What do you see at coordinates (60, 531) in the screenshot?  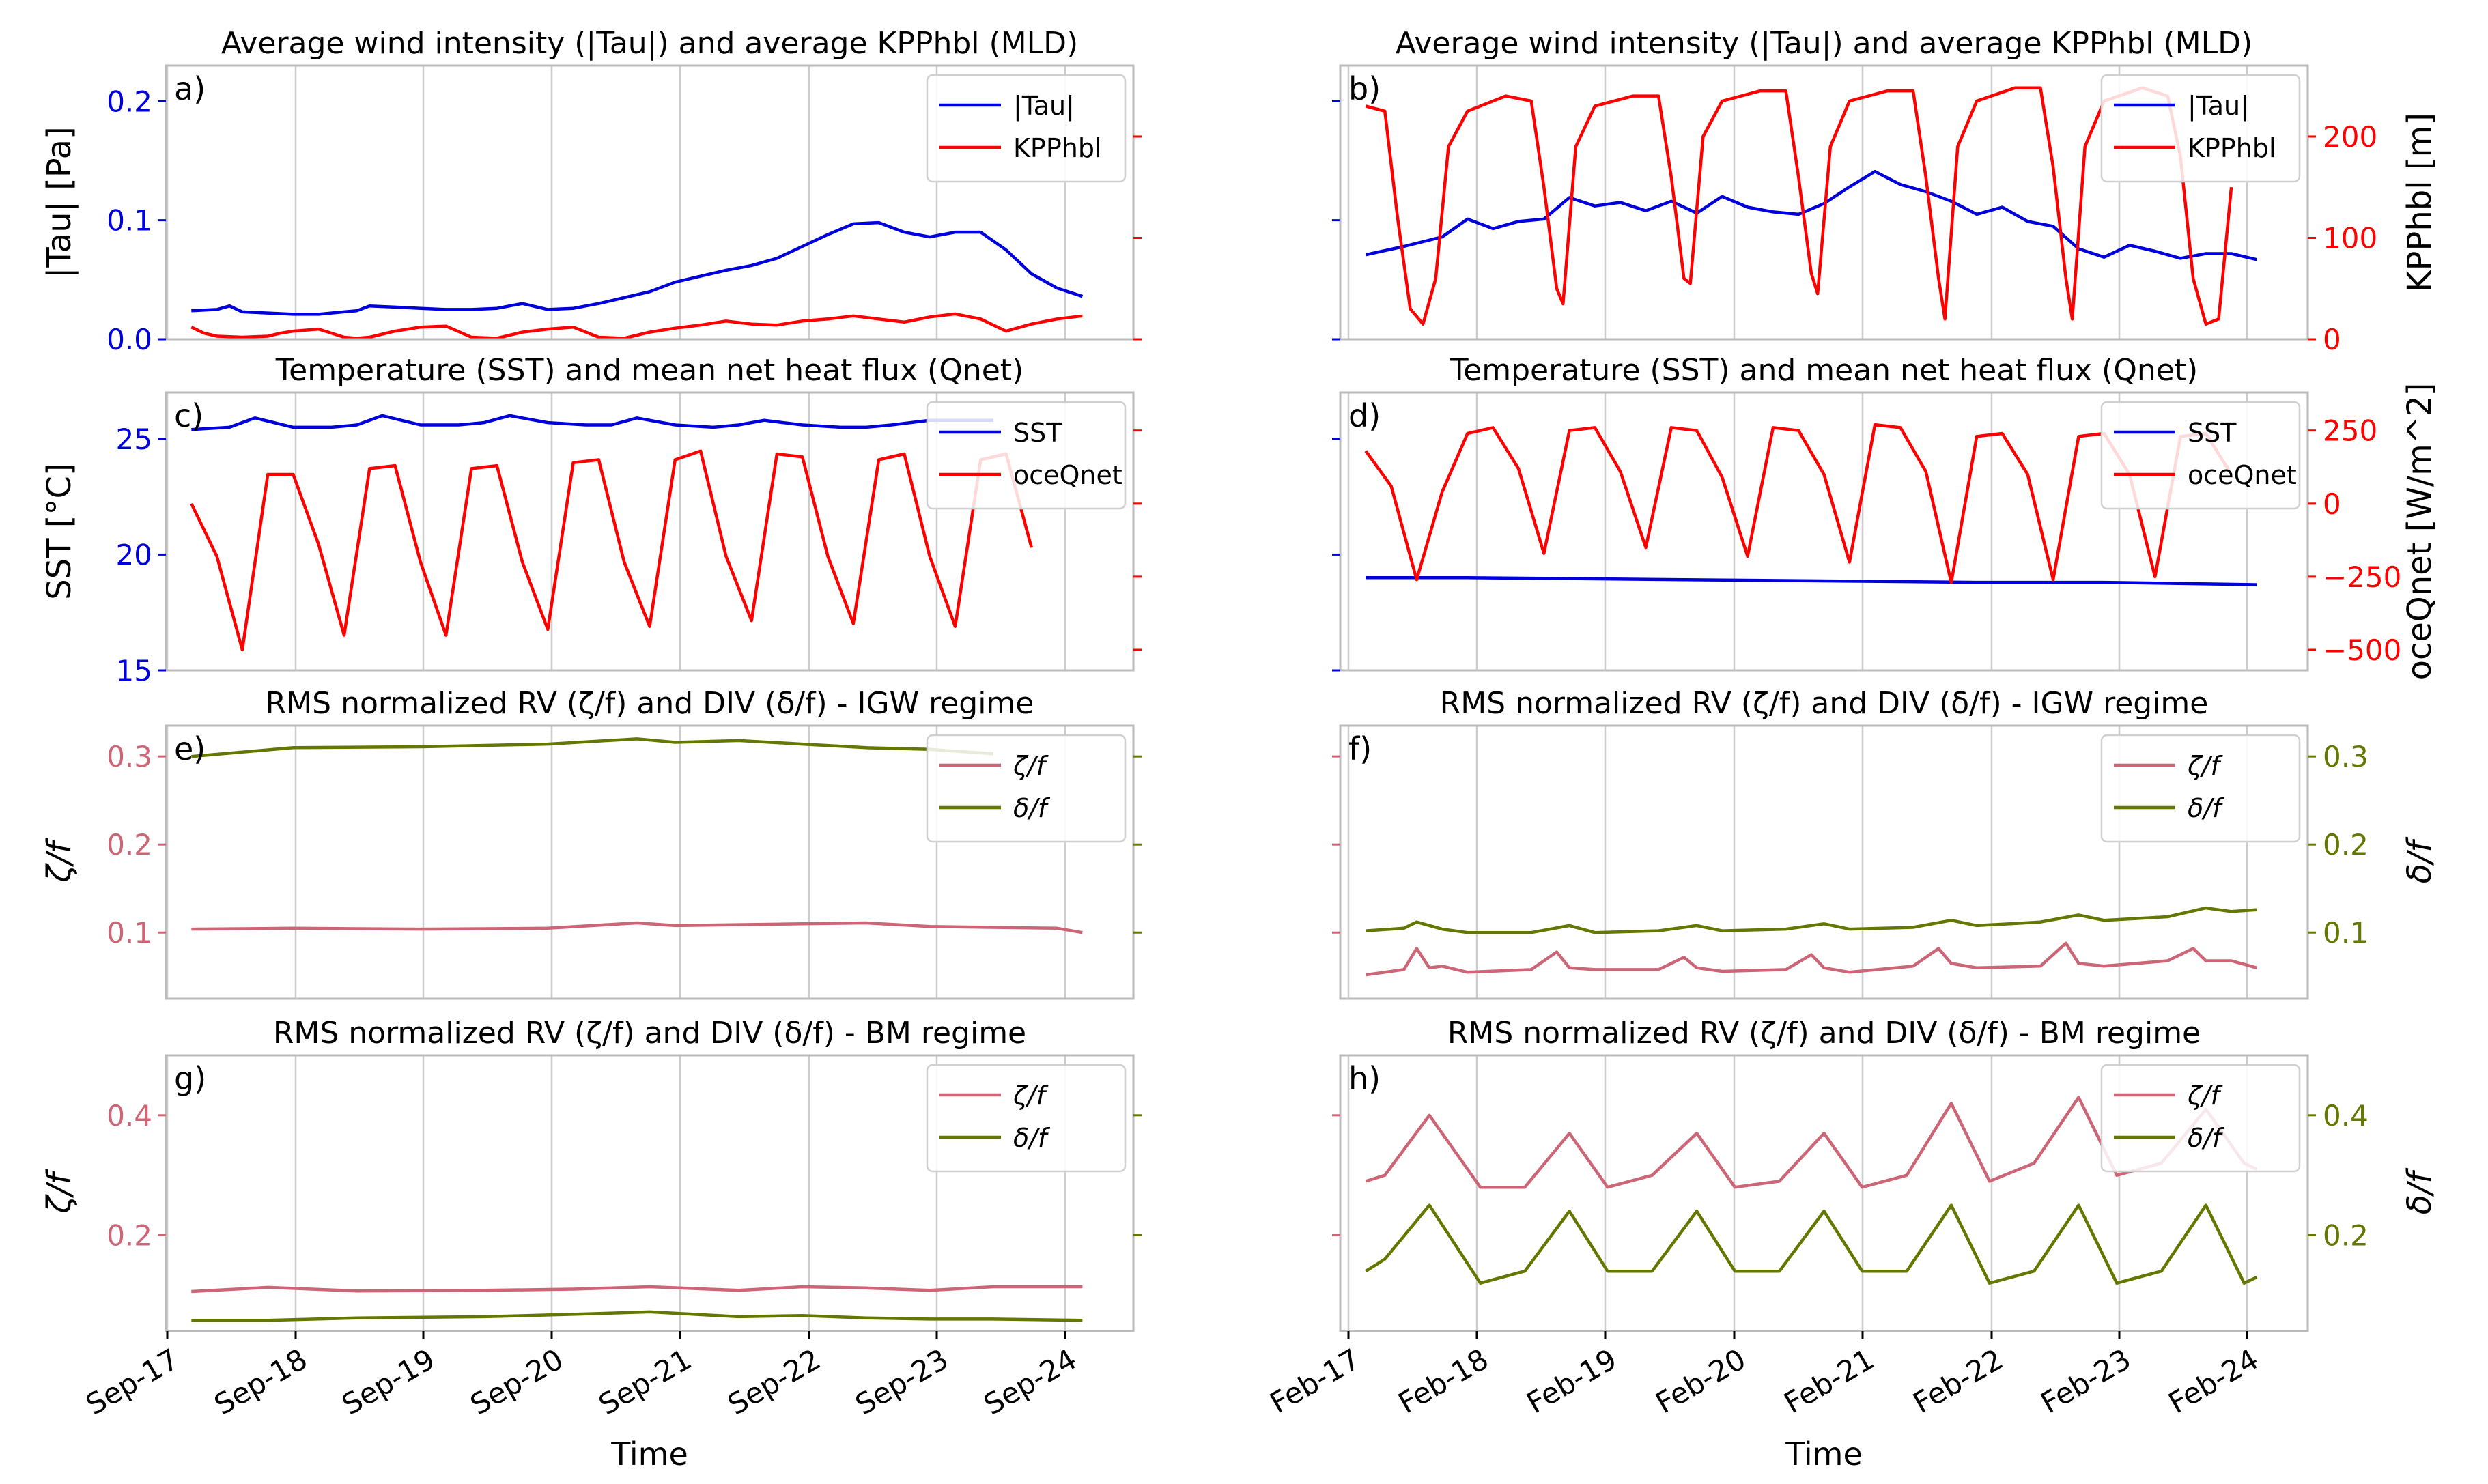 I see `panel-c-ylabel-left: SST [°C]` at bounding box center [60, 531].